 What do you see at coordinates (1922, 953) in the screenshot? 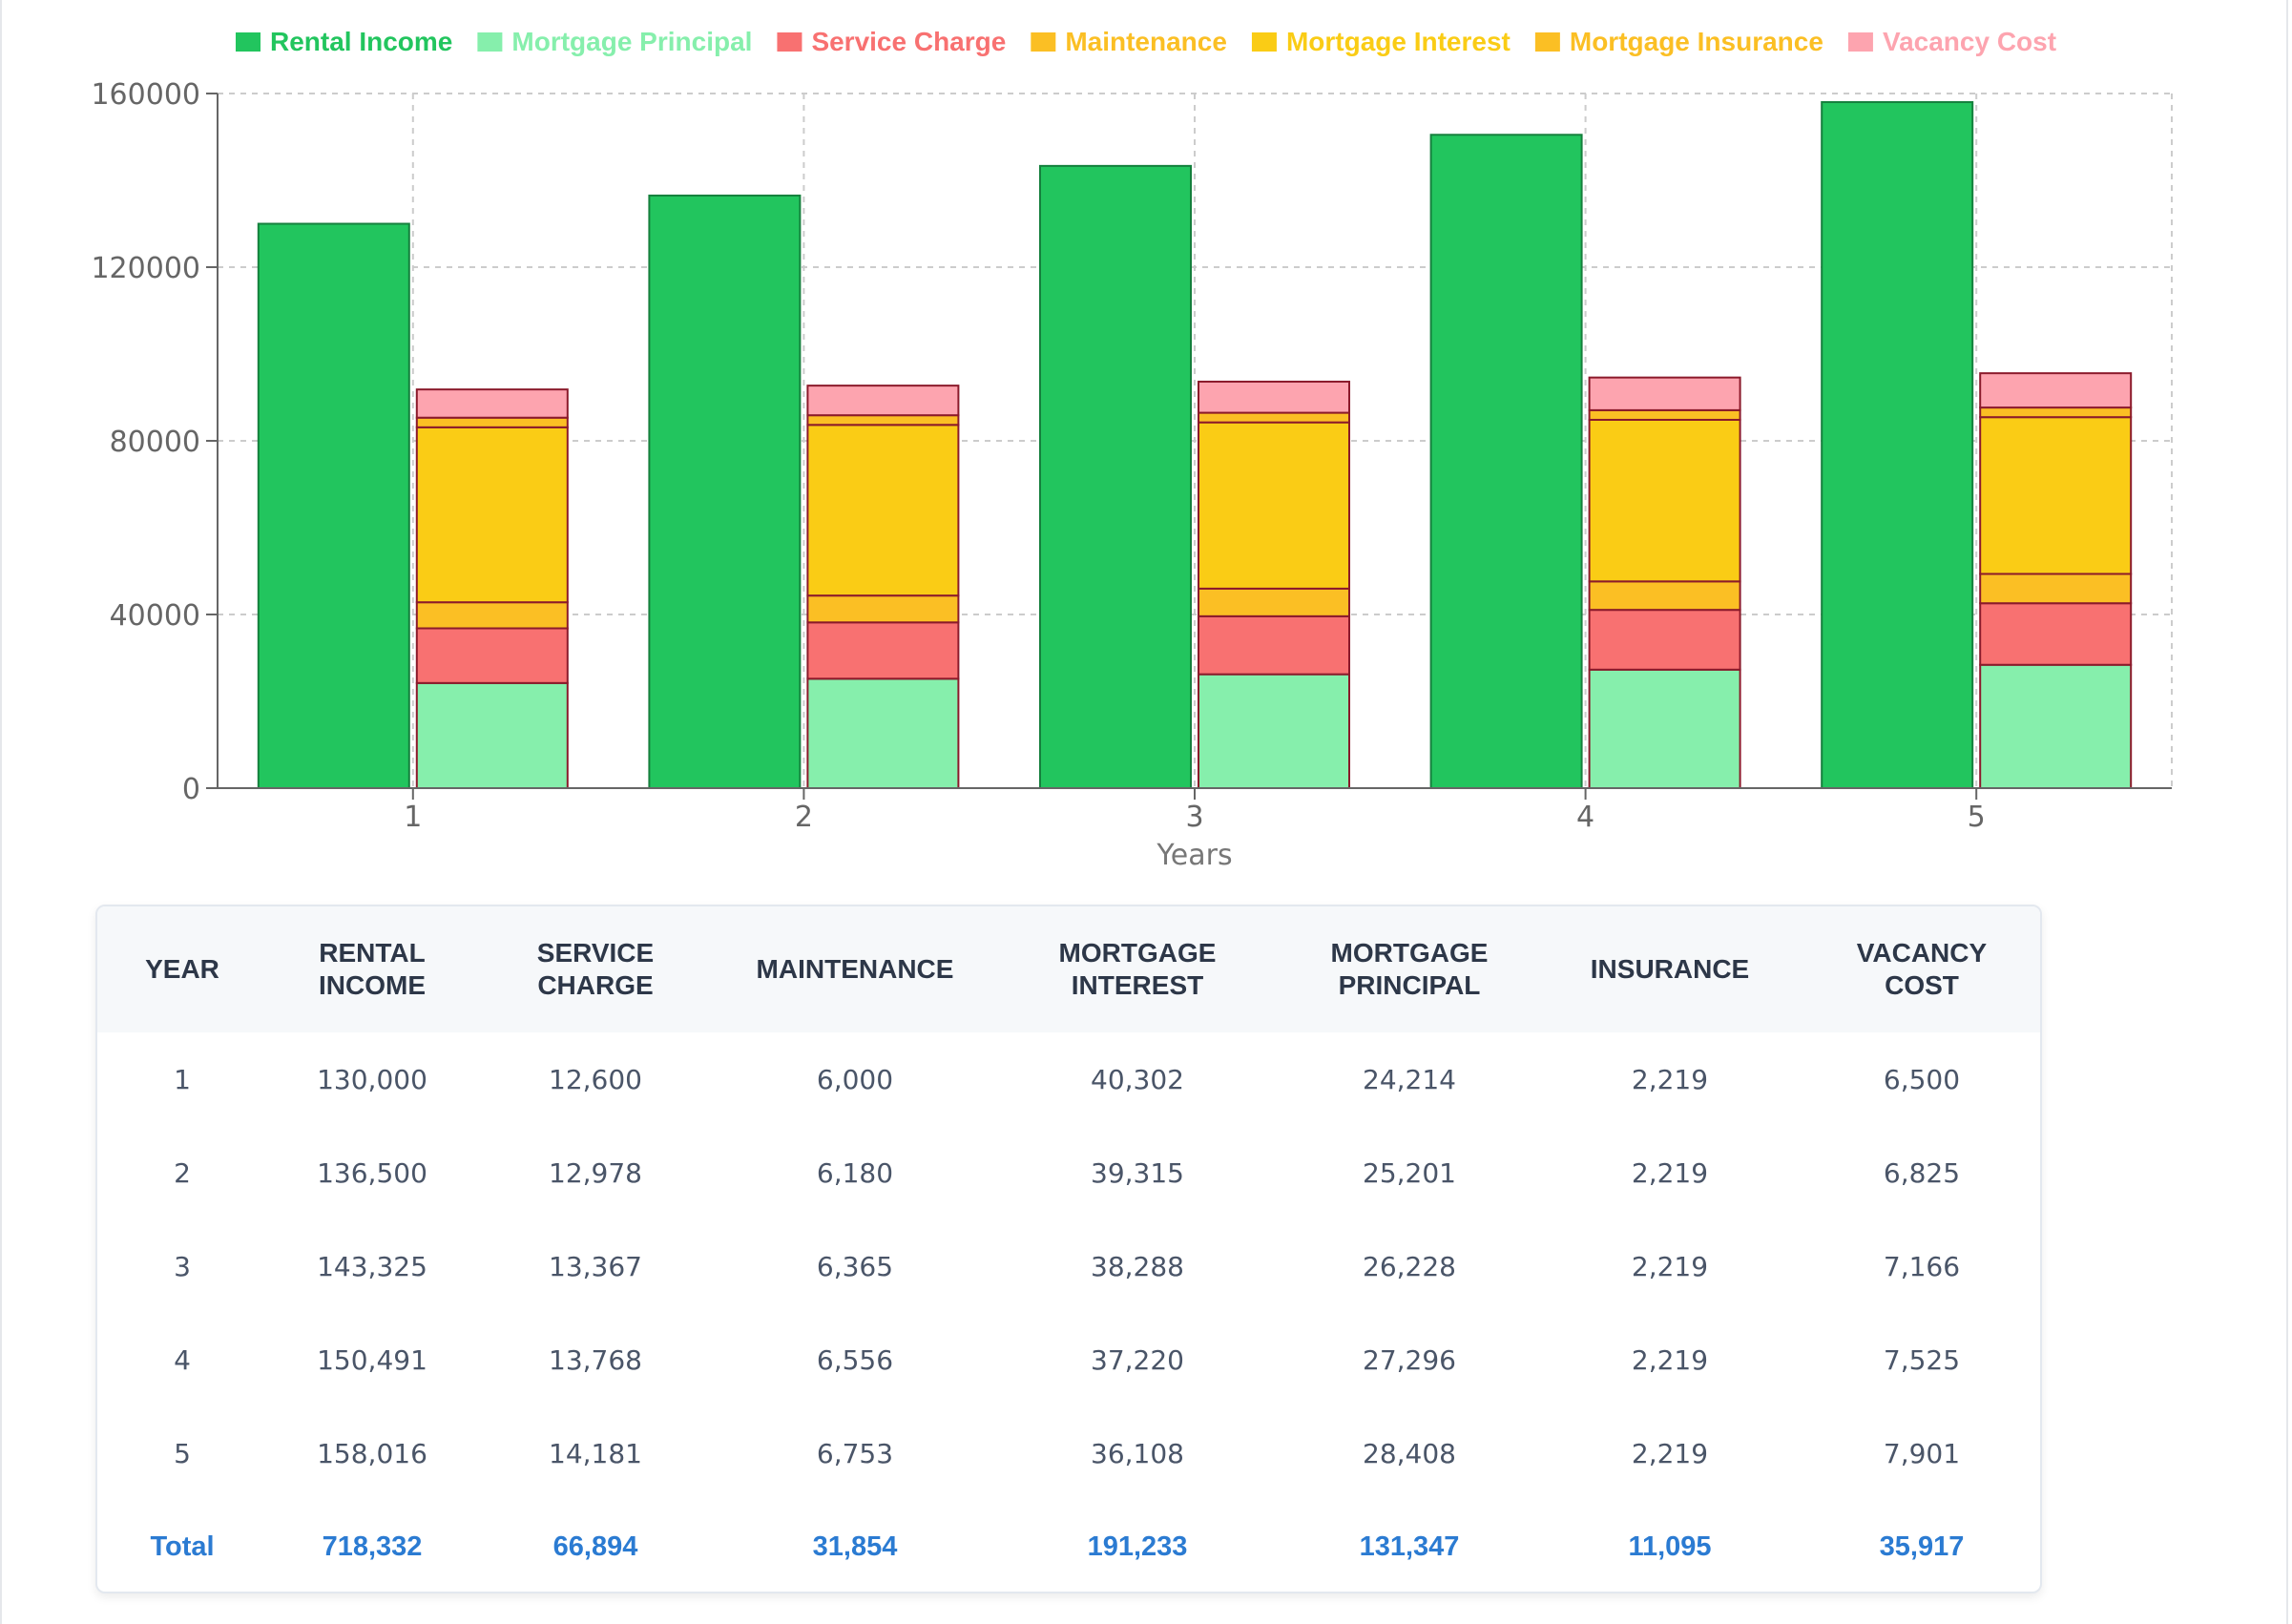
I see `column-header-text: VACANCY` at bounding box center [1922, 953].